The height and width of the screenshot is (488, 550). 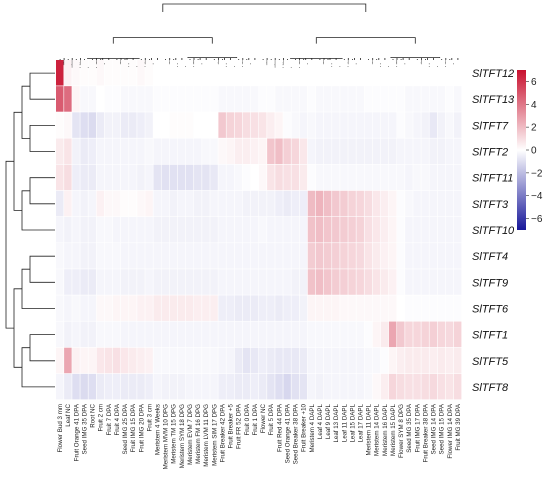 I want to click on column-label: Flower Bud 3 mm, so click(x=60, y=428).